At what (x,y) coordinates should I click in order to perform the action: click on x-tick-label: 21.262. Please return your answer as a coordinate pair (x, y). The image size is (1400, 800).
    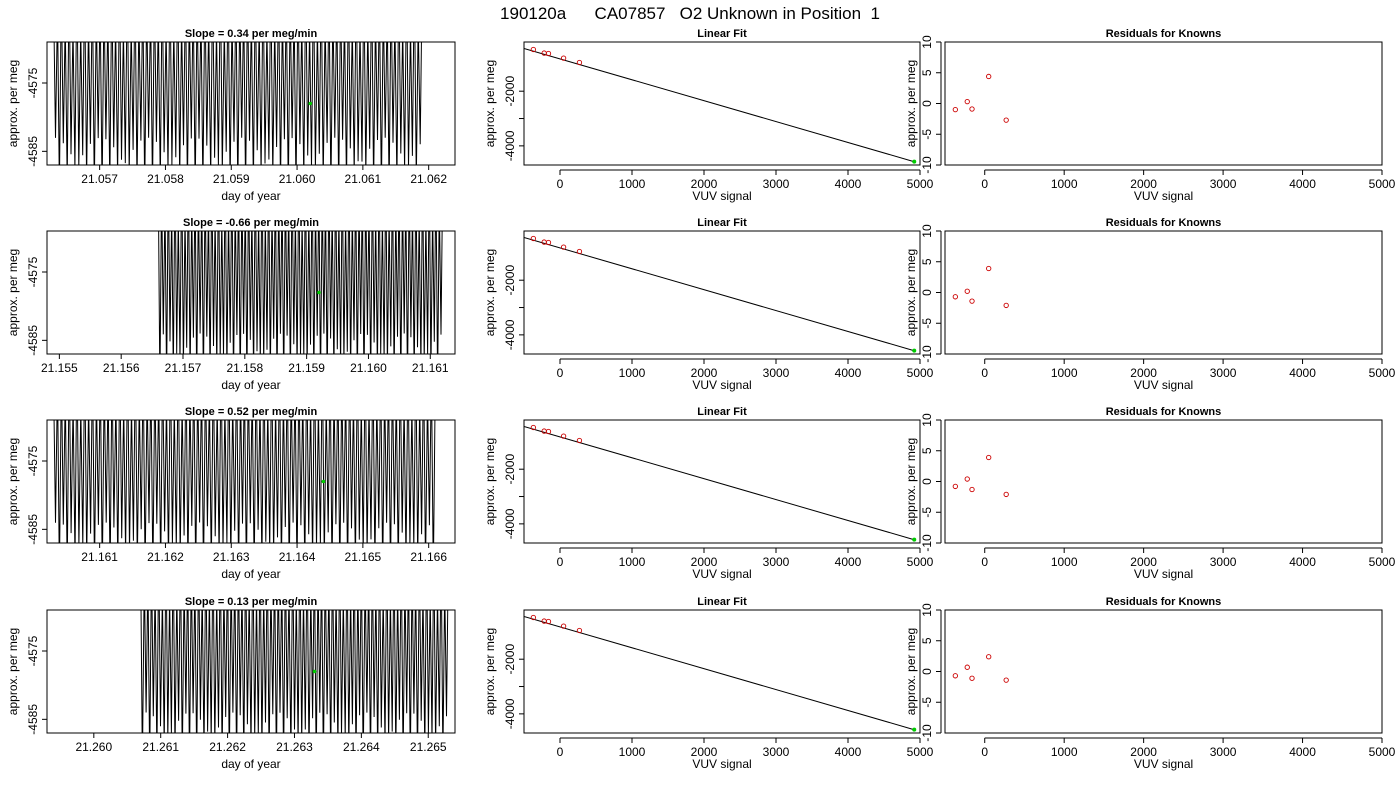
    Looking at the image, I should click on (227, 747).